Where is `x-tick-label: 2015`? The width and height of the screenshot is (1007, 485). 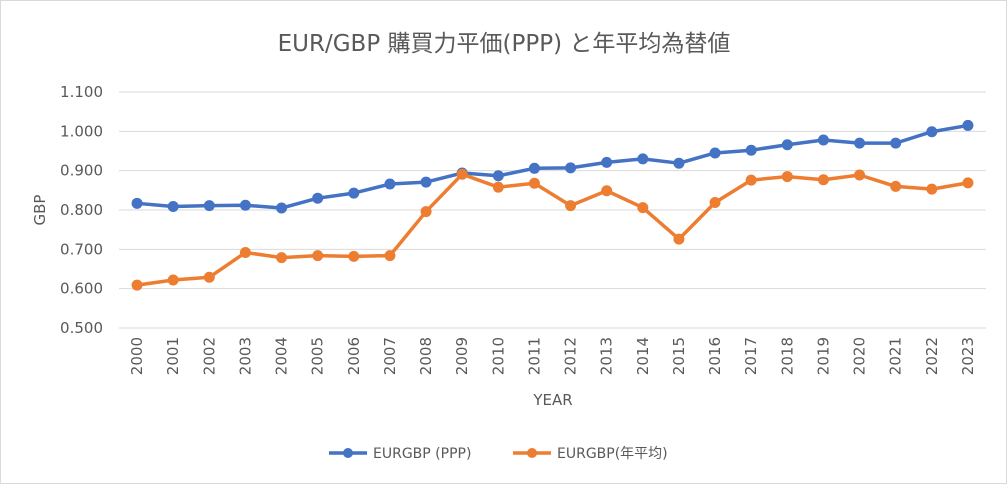
x-tick-label: 2015 is located at coordinates (679, 356).